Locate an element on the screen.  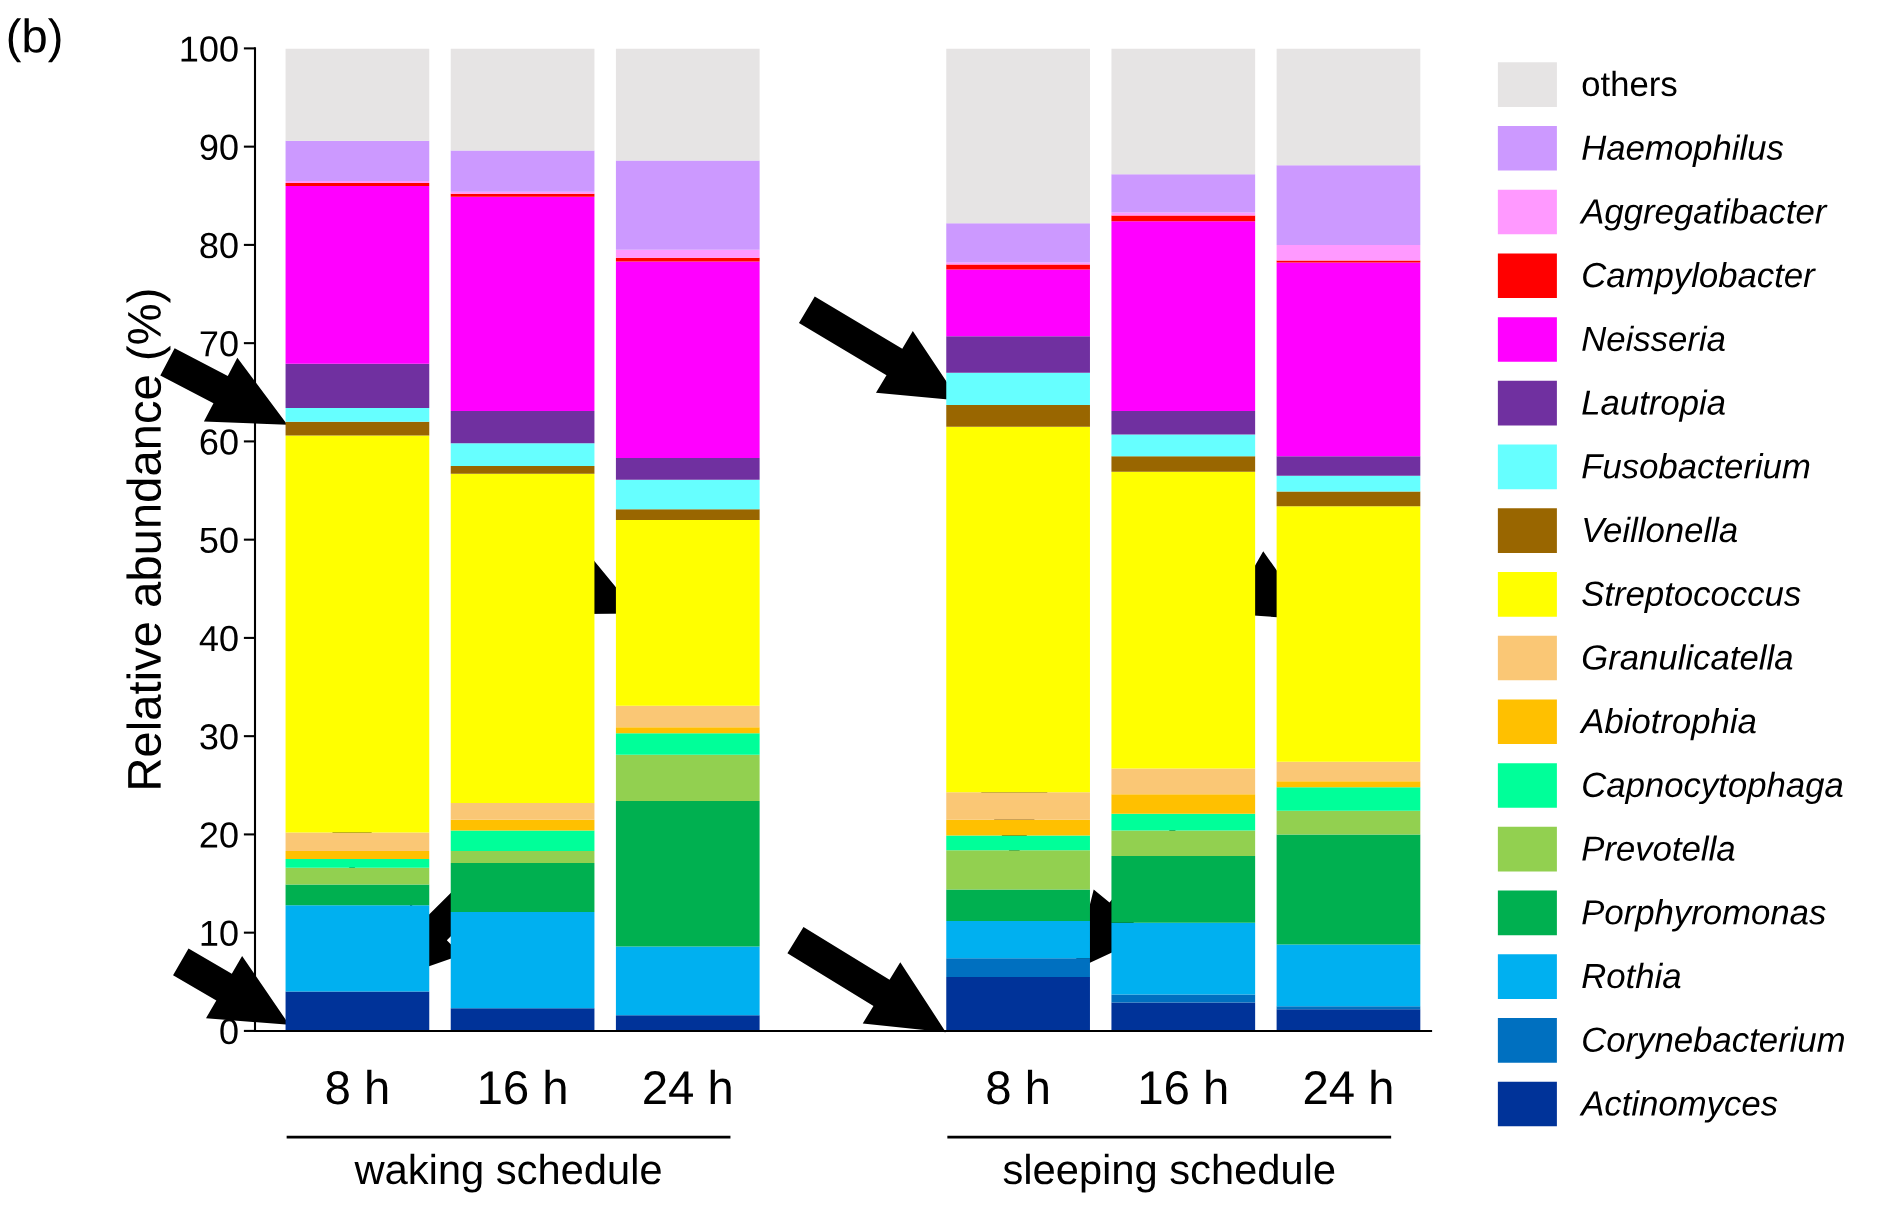
text: (b) is located at coordinates (34, 40).